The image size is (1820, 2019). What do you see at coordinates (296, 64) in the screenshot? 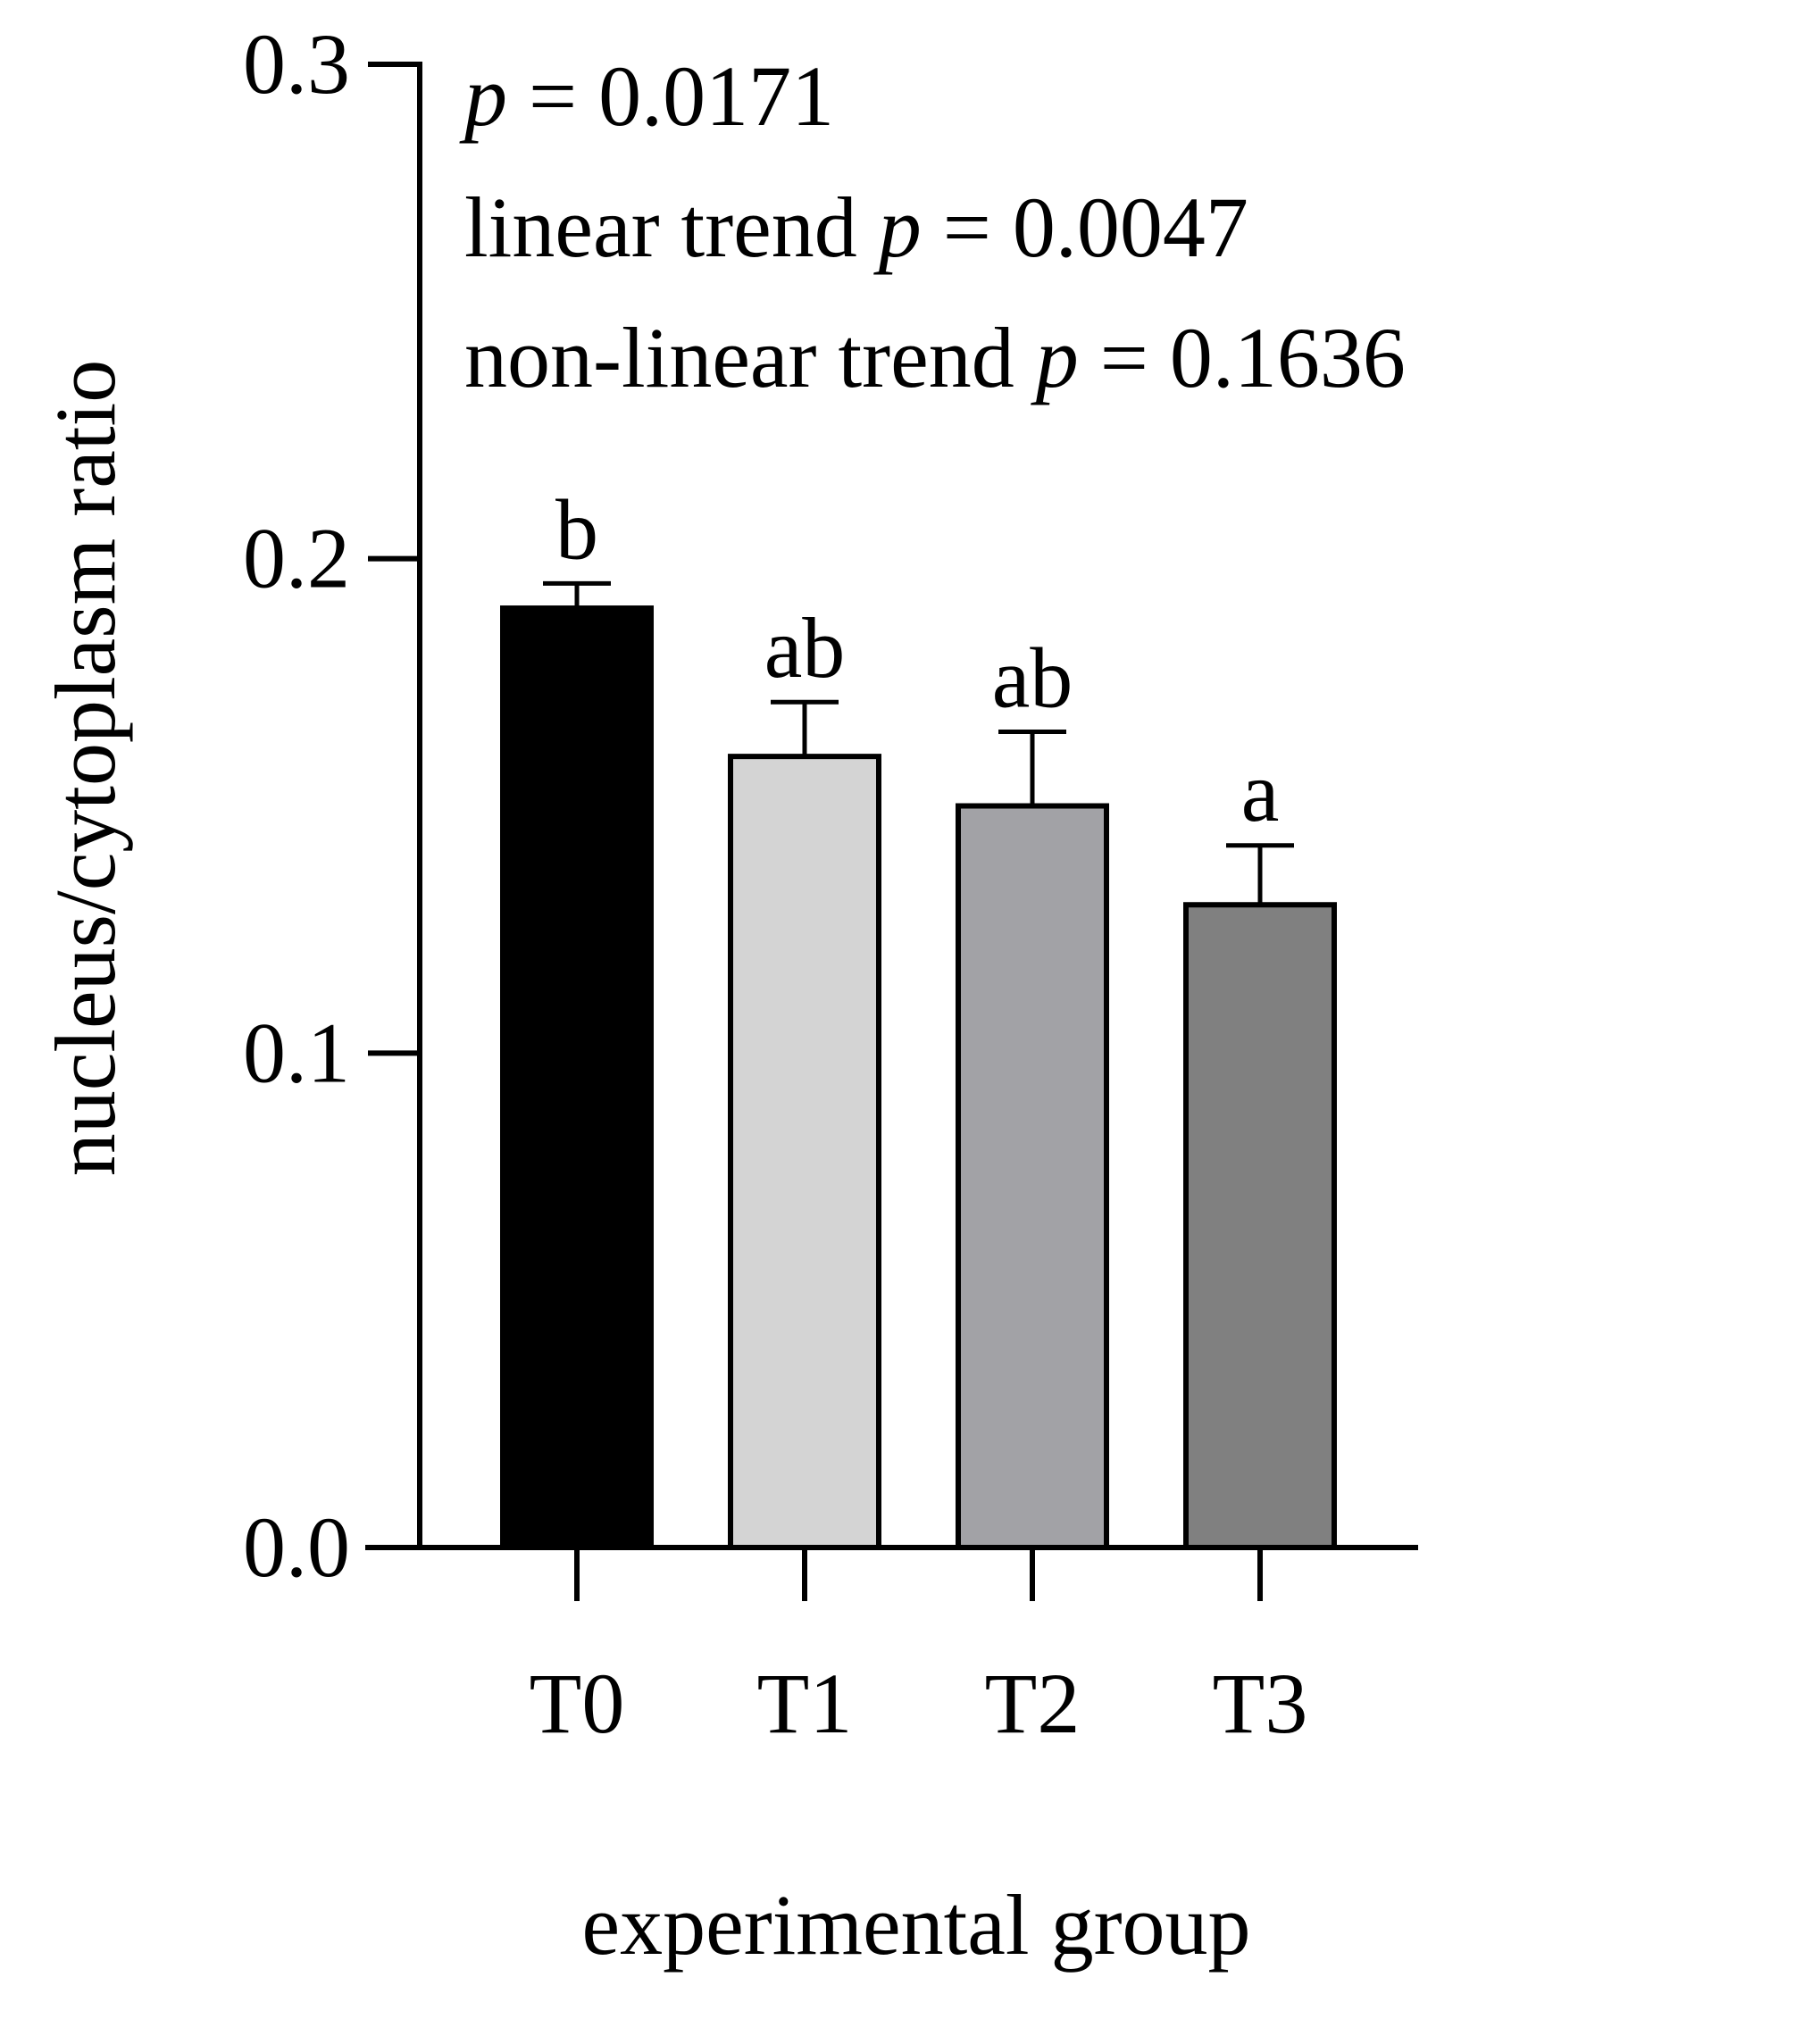
I see `y-tick-label: 0.3` at bounding box center [296, 64].